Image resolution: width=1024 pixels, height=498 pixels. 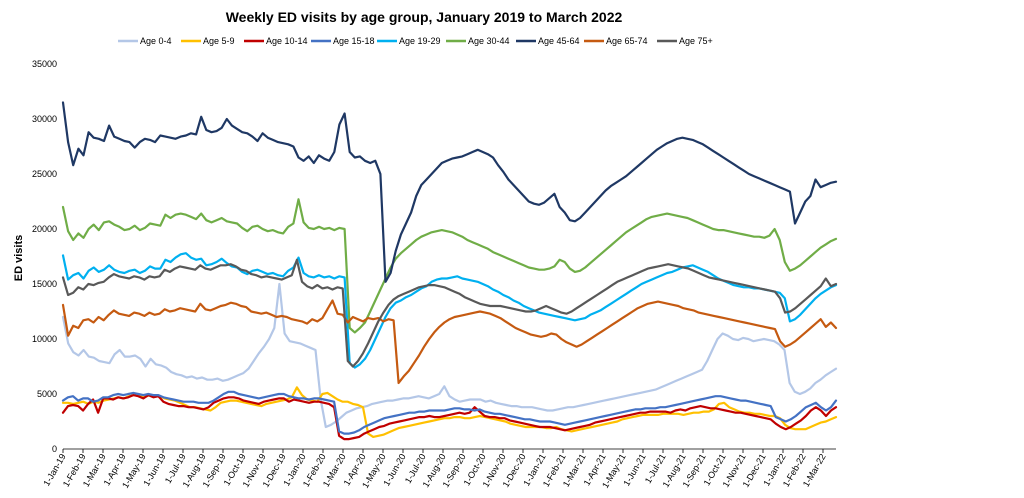 I want to click on y-tick-label: 20000, so click(x=44, y=229).